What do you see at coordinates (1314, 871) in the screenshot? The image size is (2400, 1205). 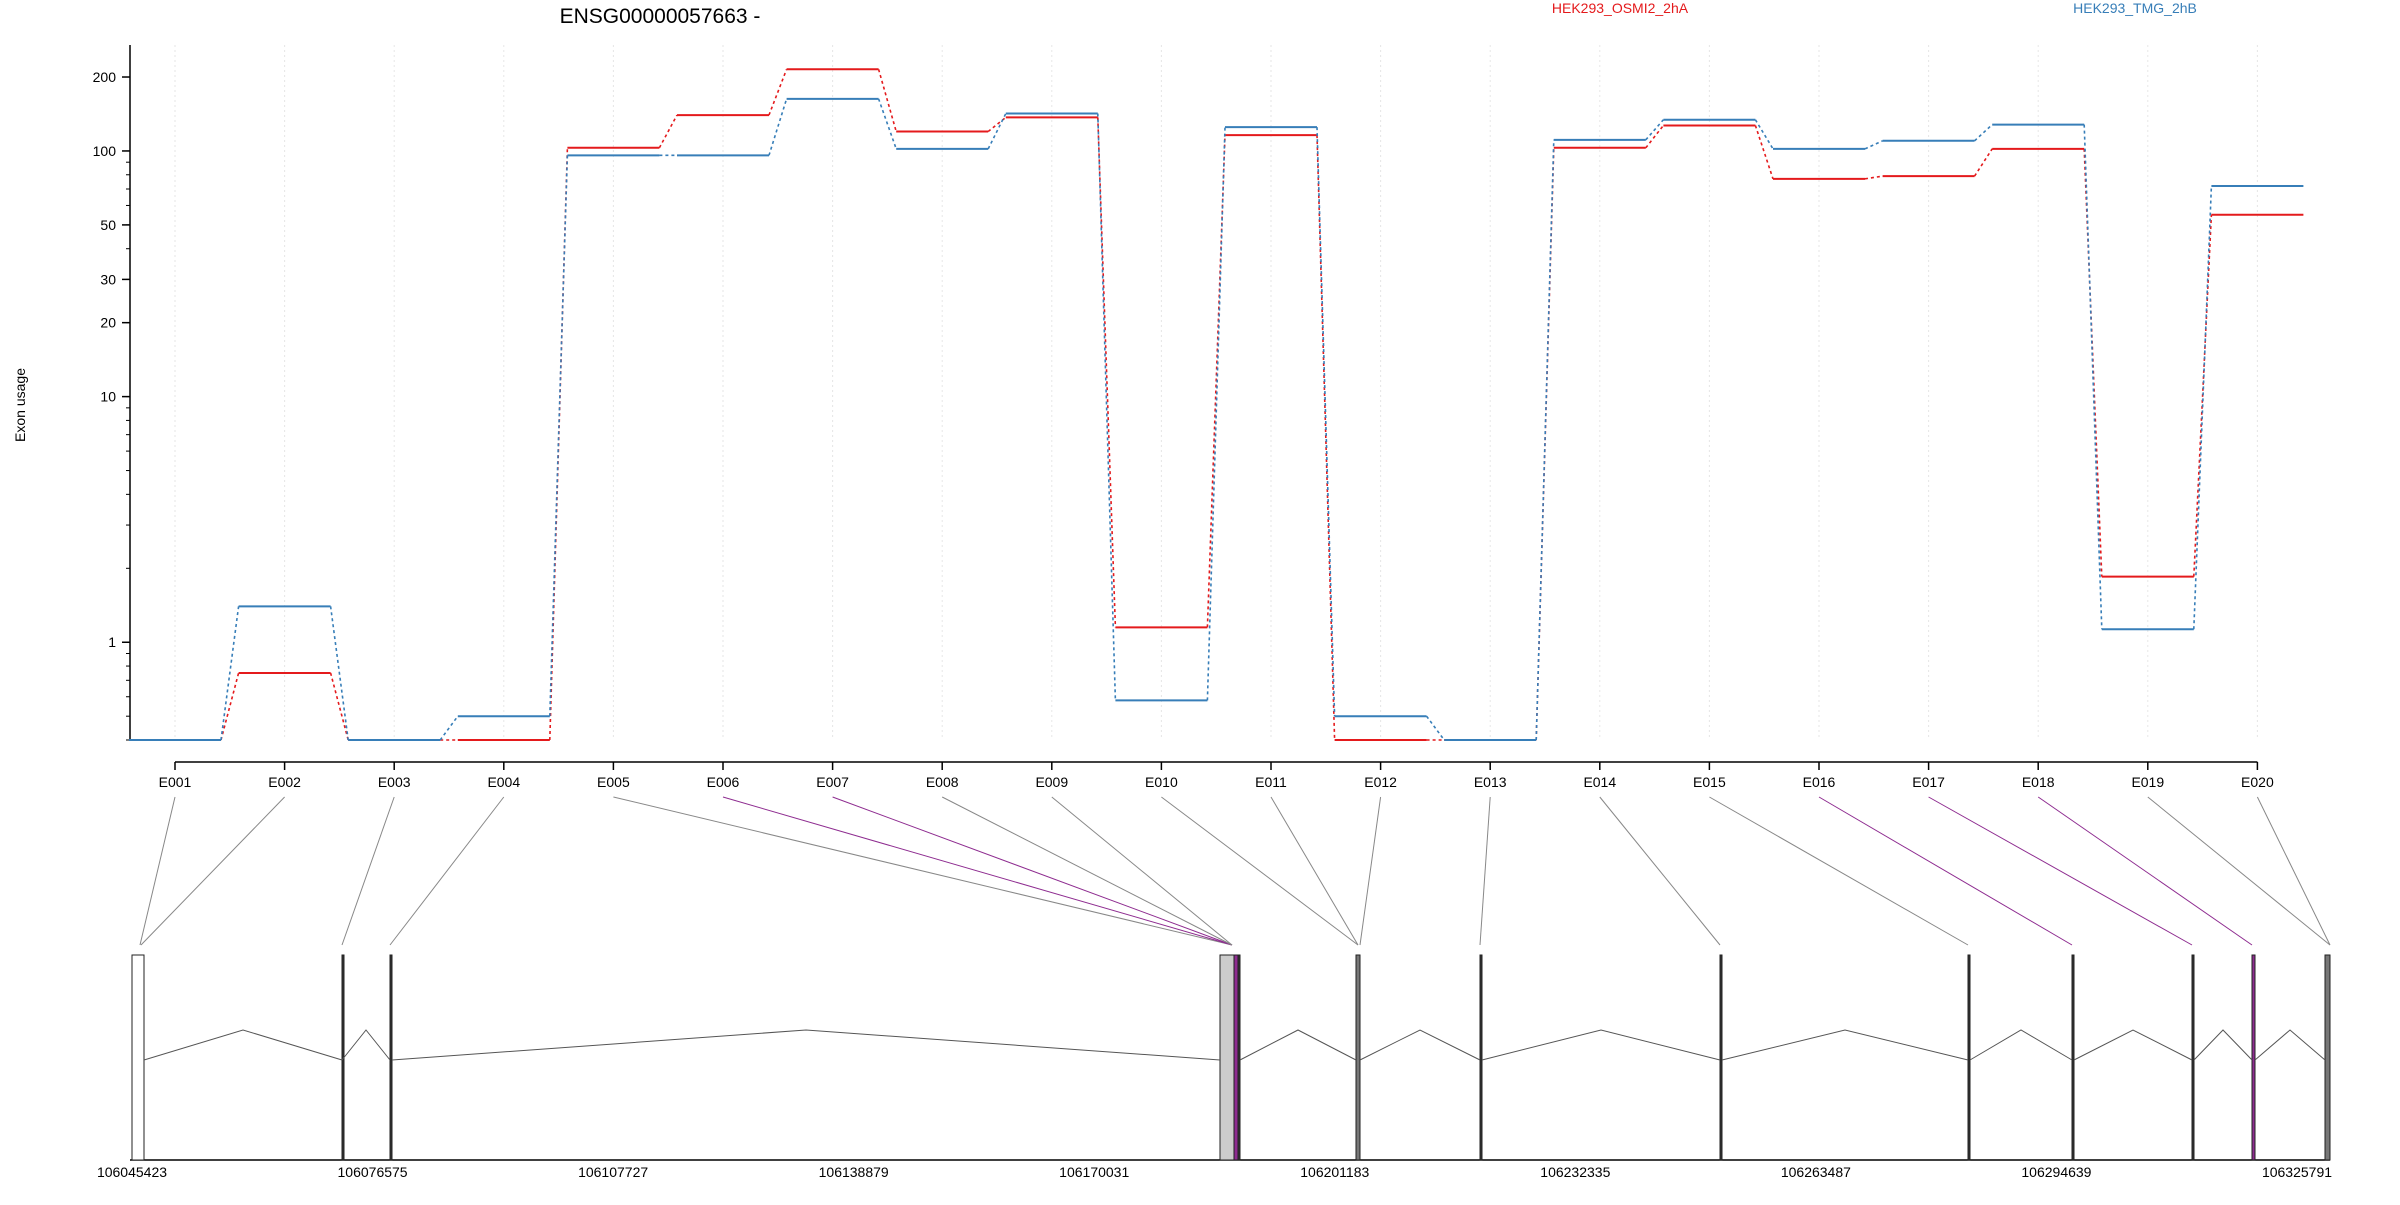 I see `exon-connector-e011` at bounding box center [1314, 871].